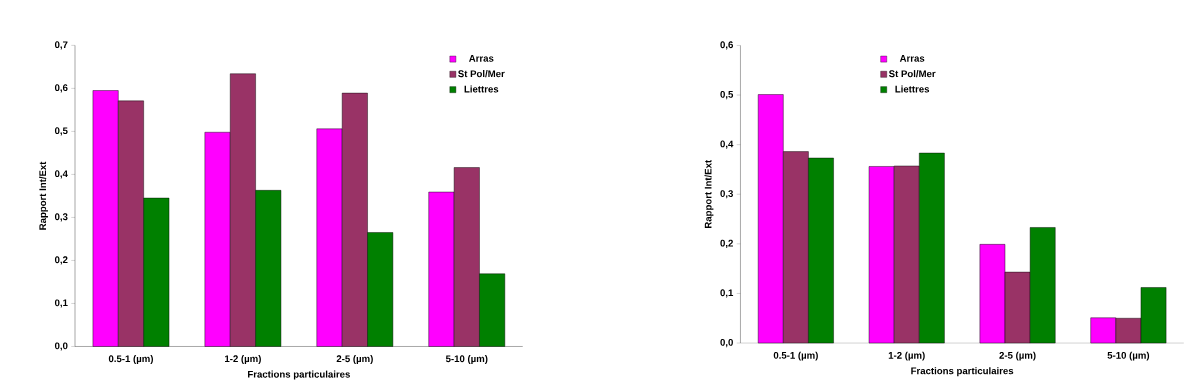 The image size is (1184, 383). I want to click on y-tick-label: 0,7, so click(61, 45).